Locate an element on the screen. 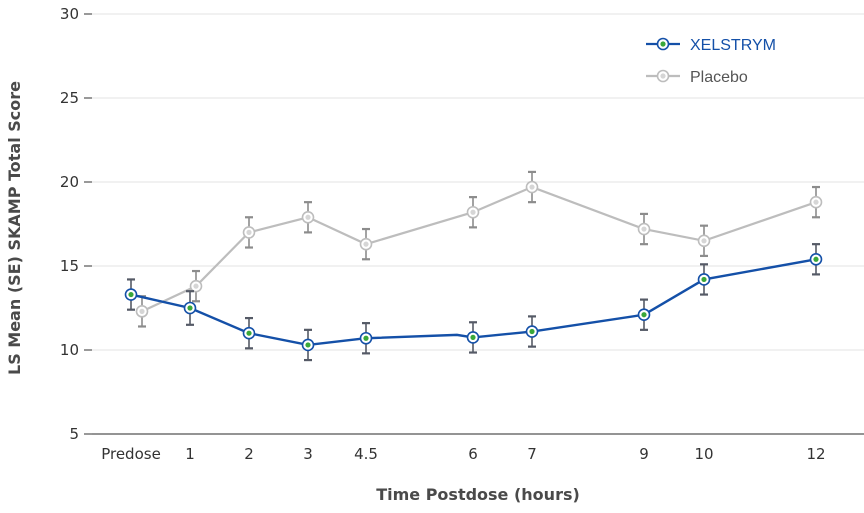  y-axis-ticks: 5 10 15 20 25 30 is located at coordinates (76, 224).